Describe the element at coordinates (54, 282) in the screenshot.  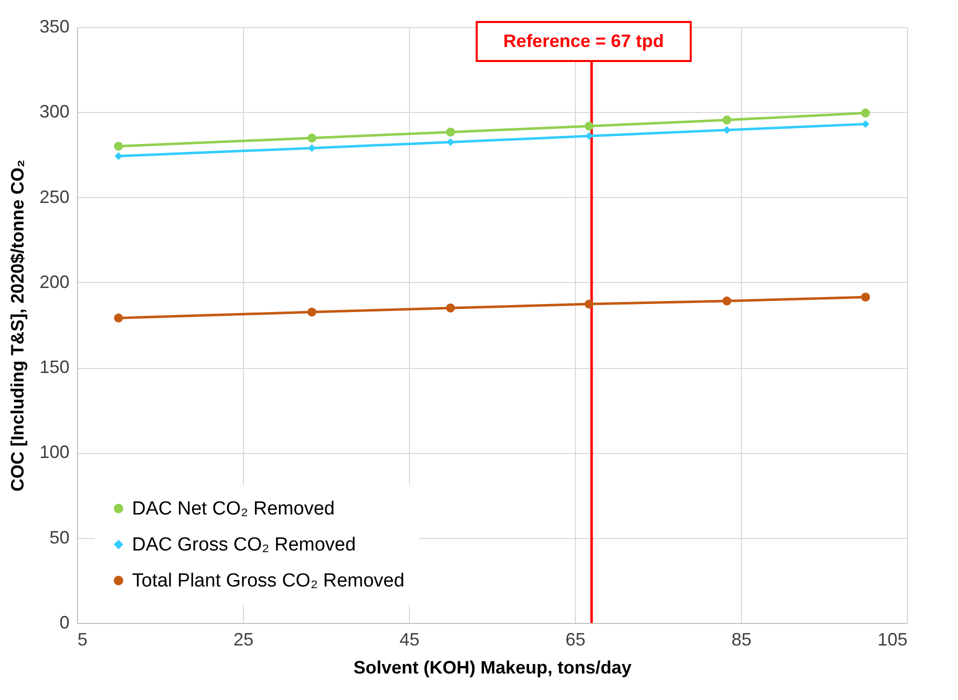
I see `y-tick-label: 200` at that location.